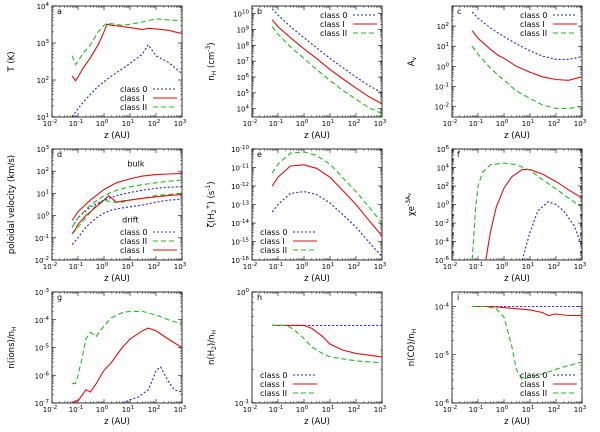 This screenshot has height=432, width=600. What do you see at coordinates (59, 11) in the screenshot?
I see `panel-label-a: a` at bounding box center [59, 11].